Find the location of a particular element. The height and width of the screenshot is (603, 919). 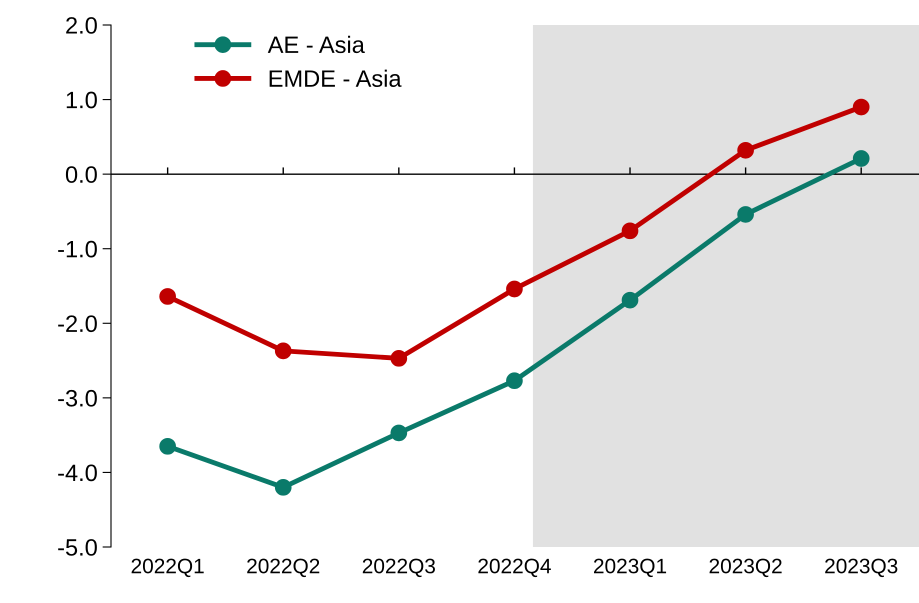

y-tick-label: 2.0 is located at coordinates (81, 25).